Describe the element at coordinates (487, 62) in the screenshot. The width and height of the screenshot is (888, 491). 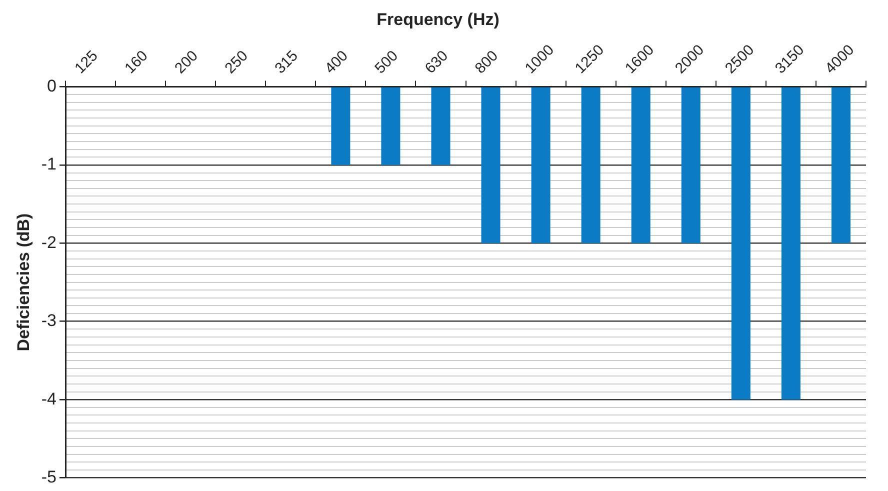
I see `x-tick-label: 800` at that location.